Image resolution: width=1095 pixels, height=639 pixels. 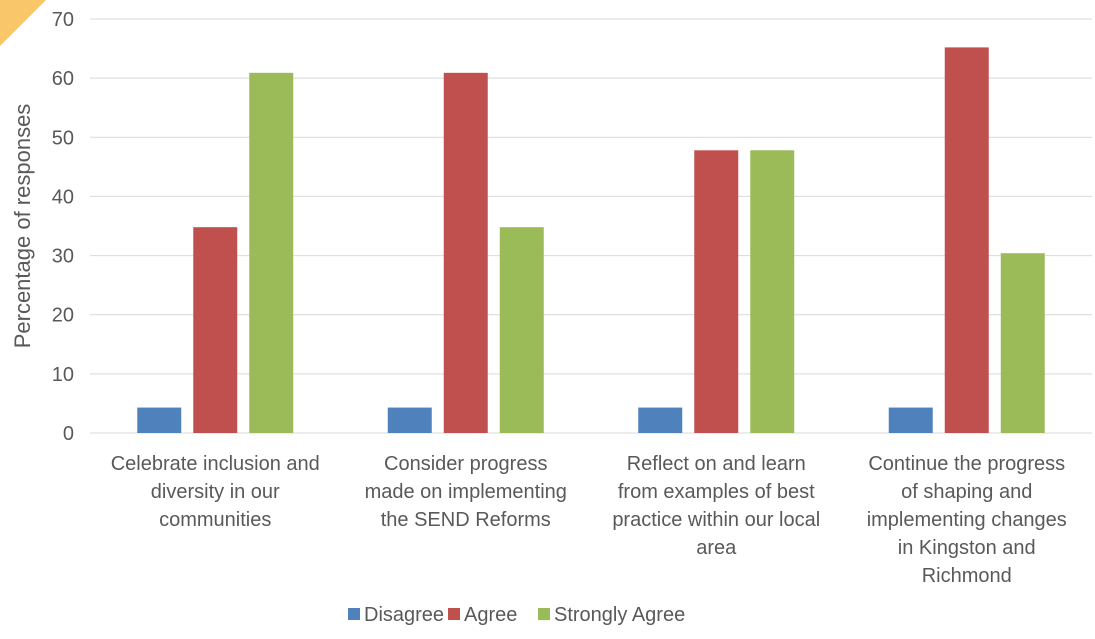 I want to click on x-category-label-line: of shaping and, so click(x=966, y=492).